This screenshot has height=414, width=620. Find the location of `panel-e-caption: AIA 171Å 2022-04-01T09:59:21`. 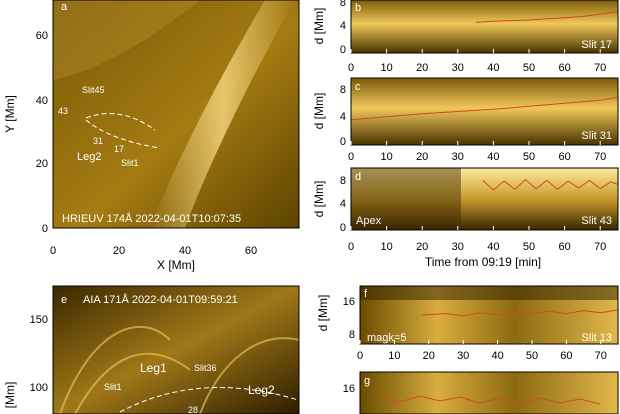

panel-e-caption: AIA 171Å 2022-04-01T09:59:21 is located at coordinates (160, 299).